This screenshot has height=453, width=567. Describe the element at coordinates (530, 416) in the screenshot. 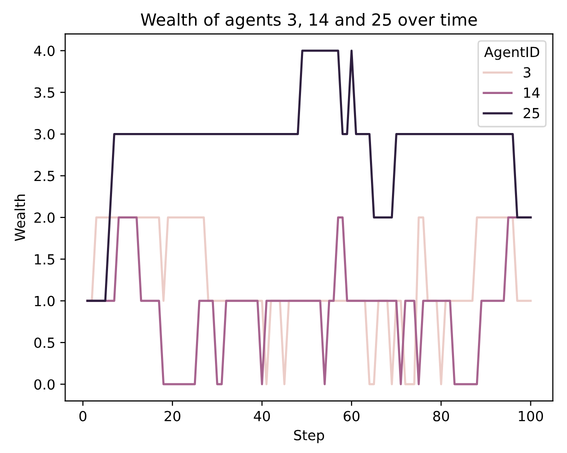

I see `x-tick-label: 100` at that location.